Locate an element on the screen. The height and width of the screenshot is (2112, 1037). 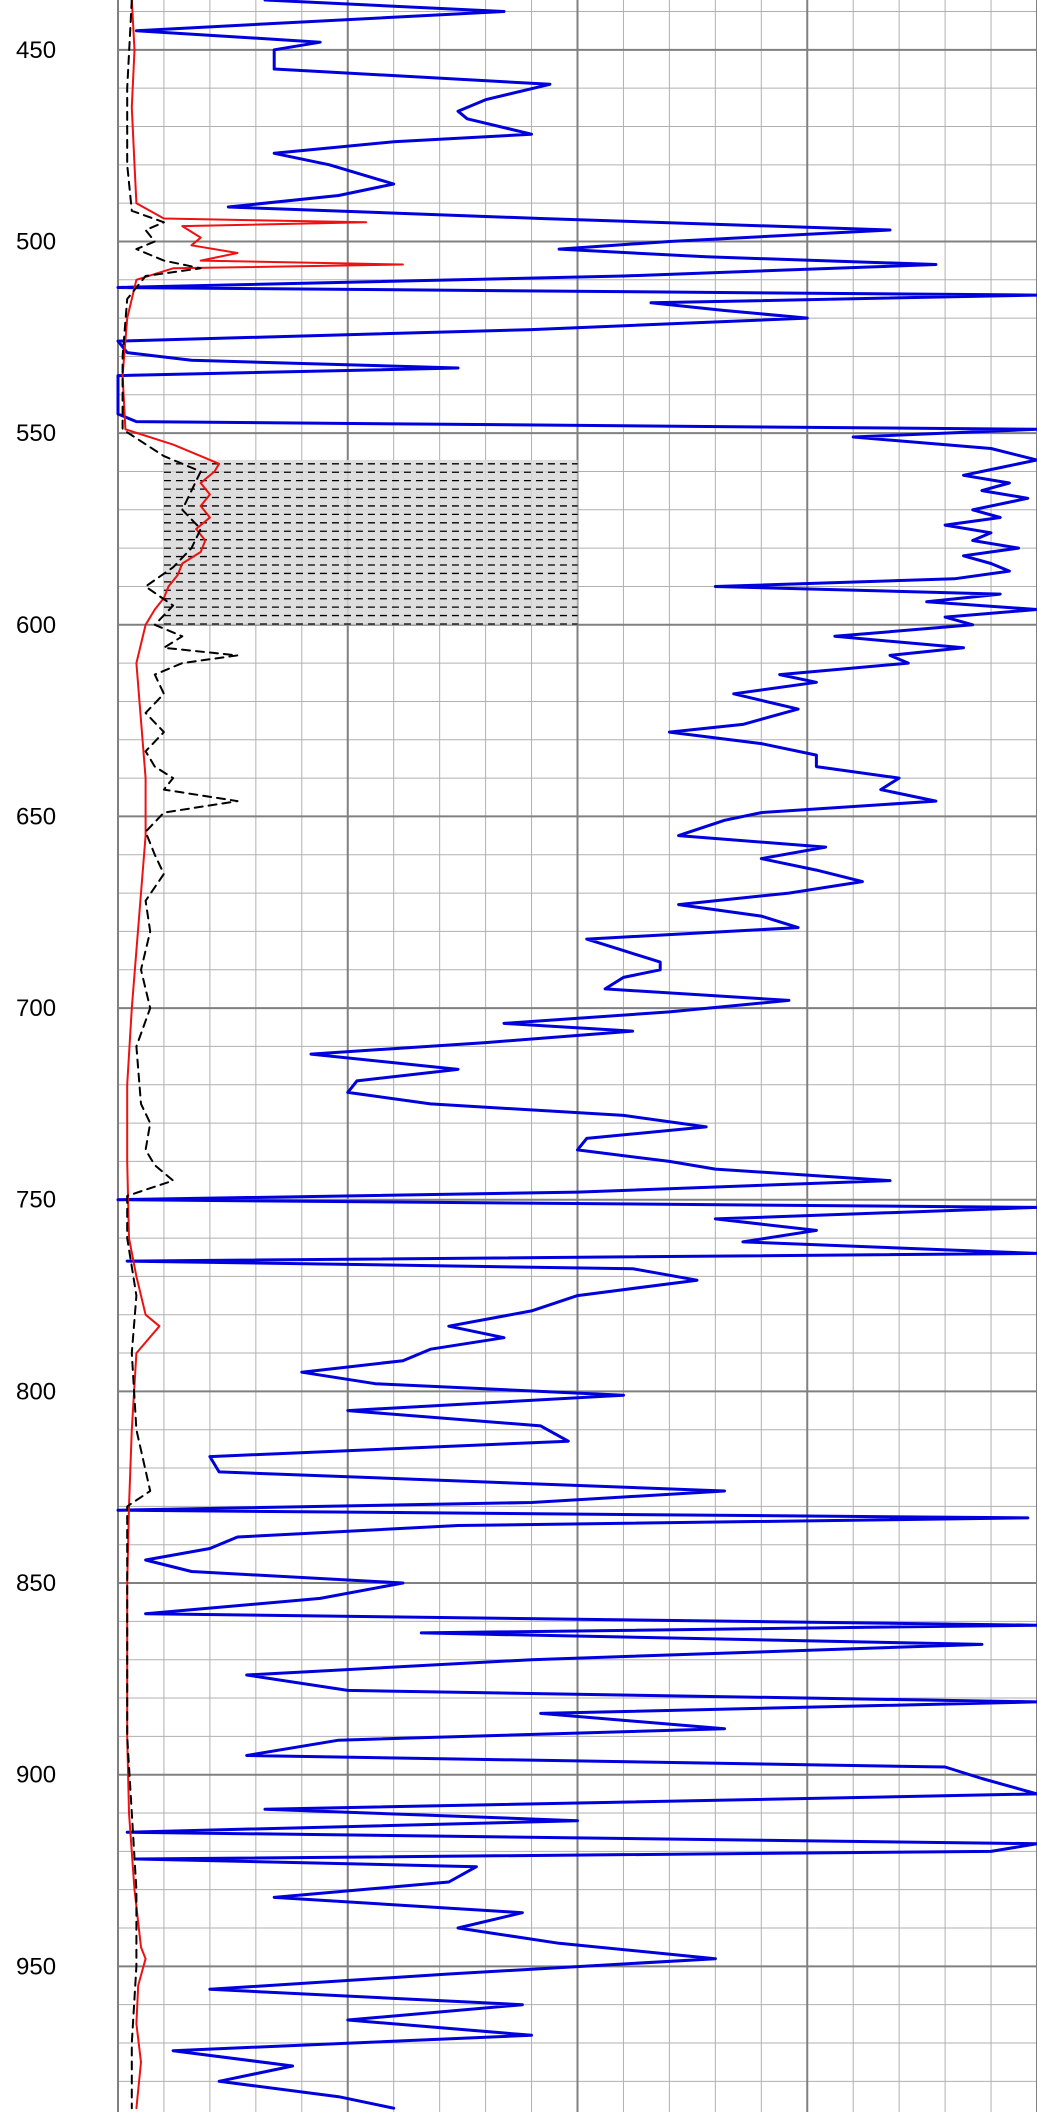
black-dashed-curve is located at coordinates (180, 1055).